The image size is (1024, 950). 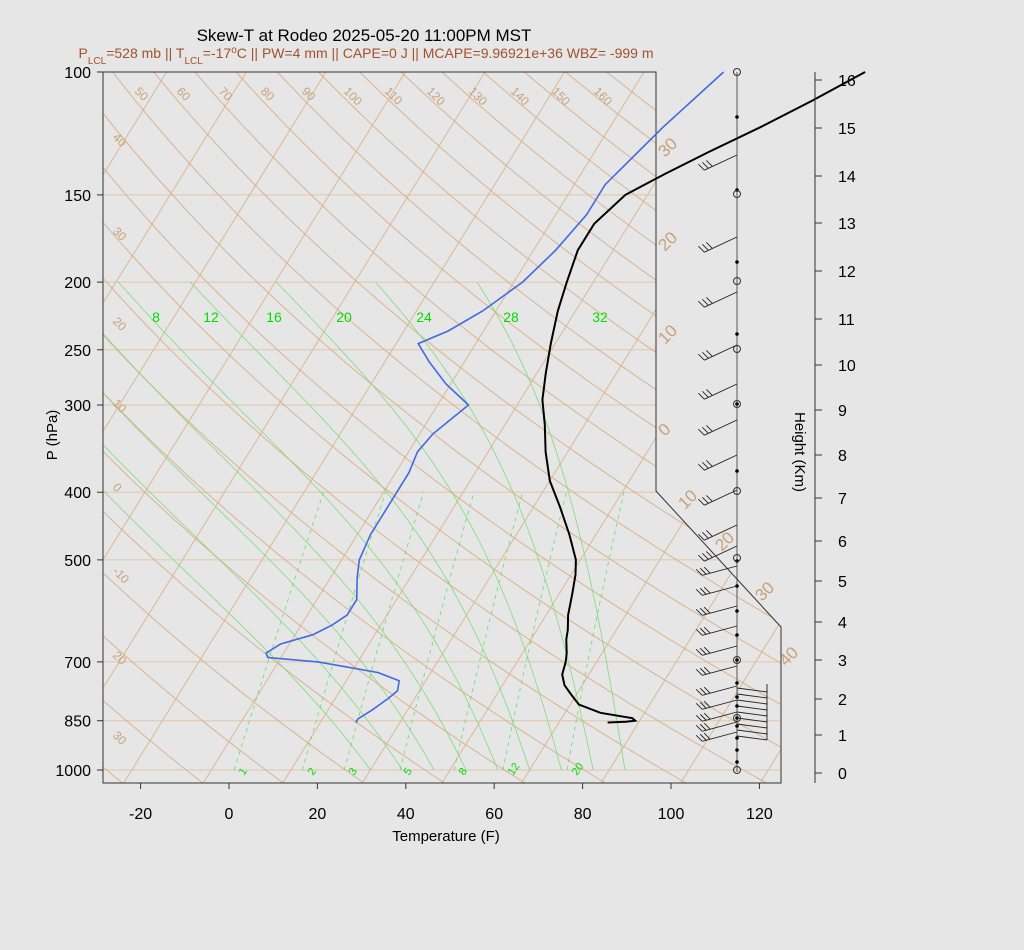 I want to click on height-tick-label: 0, so click(x=842, y=774).